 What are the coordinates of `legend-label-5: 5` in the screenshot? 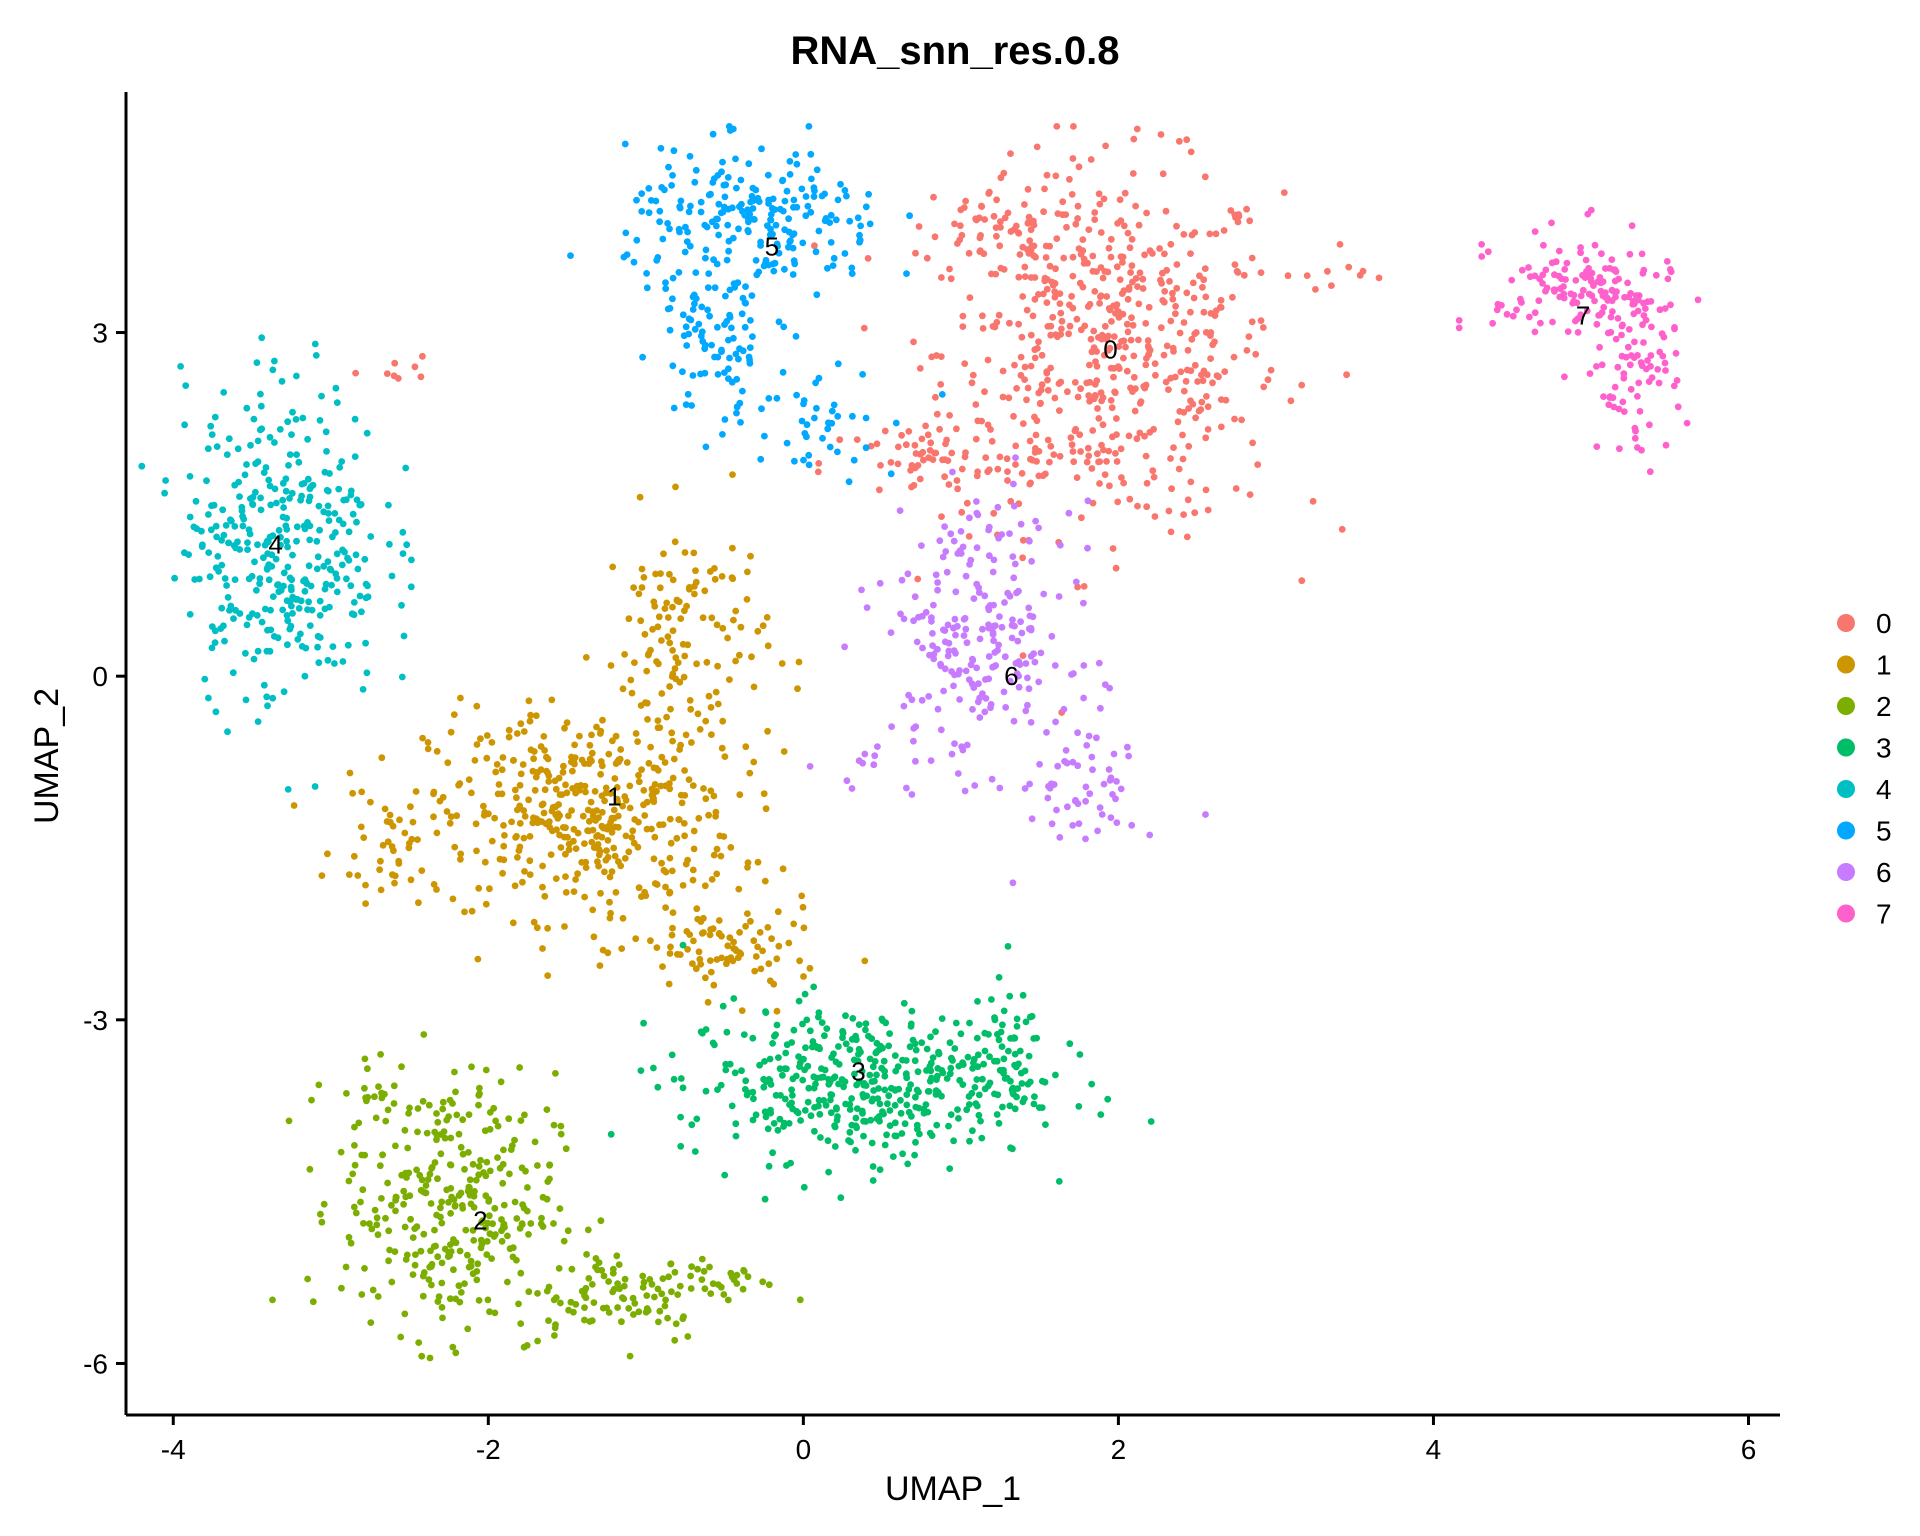 It's located at (1884, 831).